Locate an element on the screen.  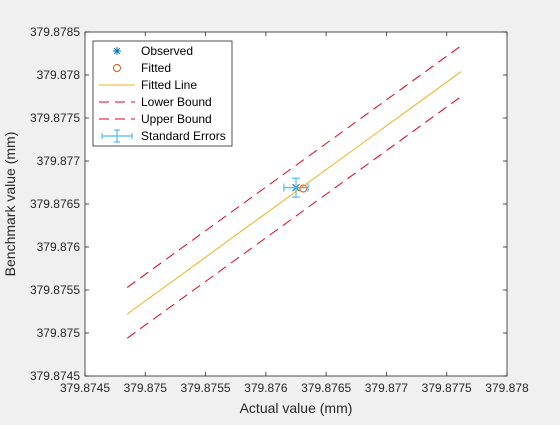
legend-entry: Upper Bound is located at coordinates (155, 119).